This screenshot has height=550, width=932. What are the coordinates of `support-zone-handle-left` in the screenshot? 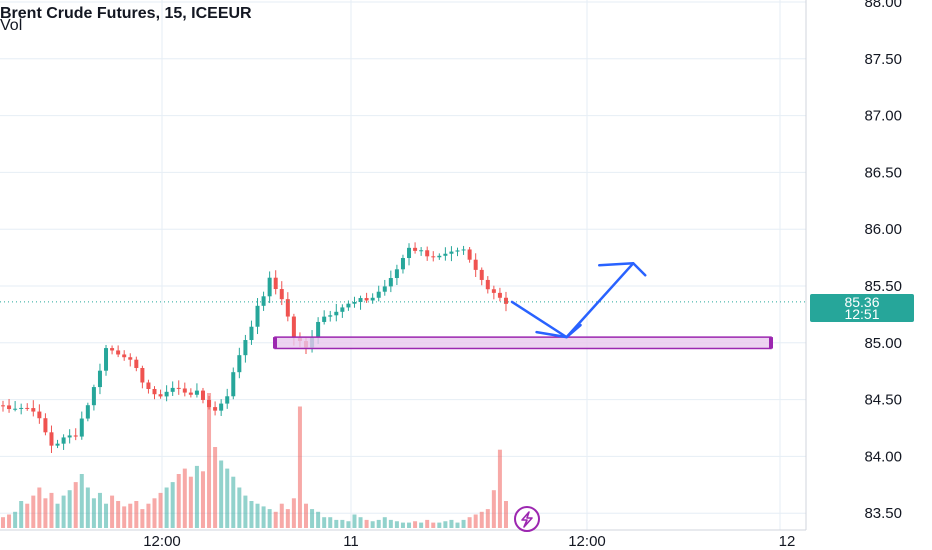 It's located at (275, 343).